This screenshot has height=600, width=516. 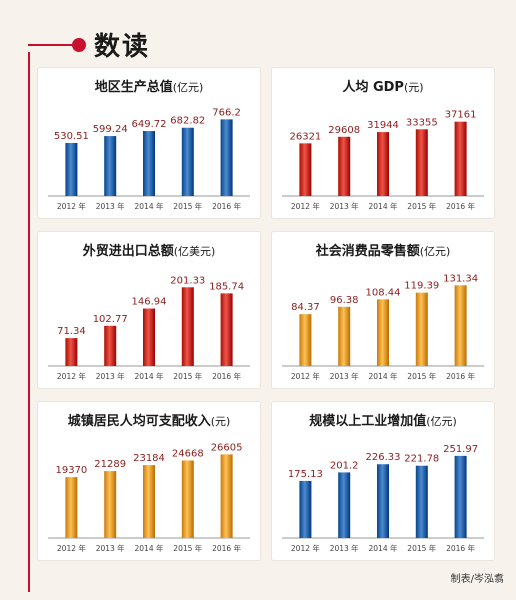 I want to click on credit-line: 制表/岑泓翥, so click(x=477, y=579).